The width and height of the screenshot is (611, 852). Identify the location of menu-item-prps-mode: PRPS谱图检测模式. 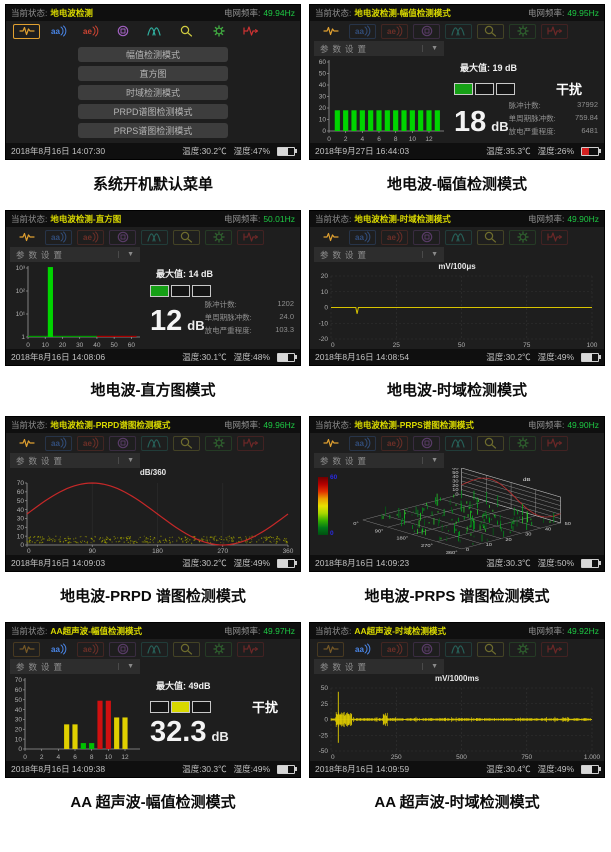
(153, 130).